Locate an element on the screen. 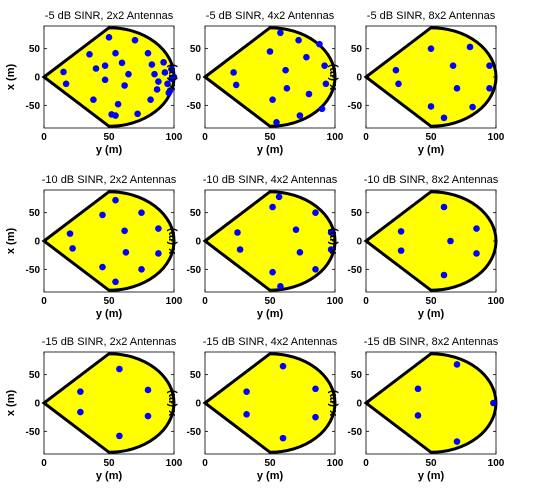 This screenshot has width=550, height=497. chart-title: -5 dB SINR, 8x2 Antennas is located at coordinates (431, 16).